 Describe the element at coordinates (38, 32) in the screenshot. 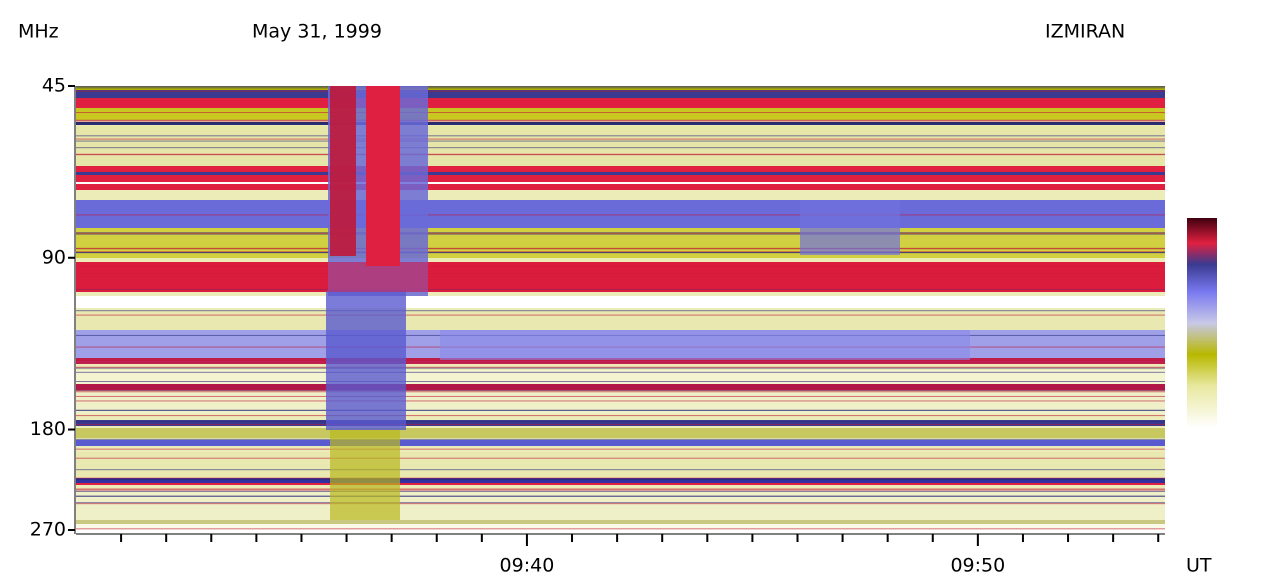

I see `y-axis-label: MHz` at that location.